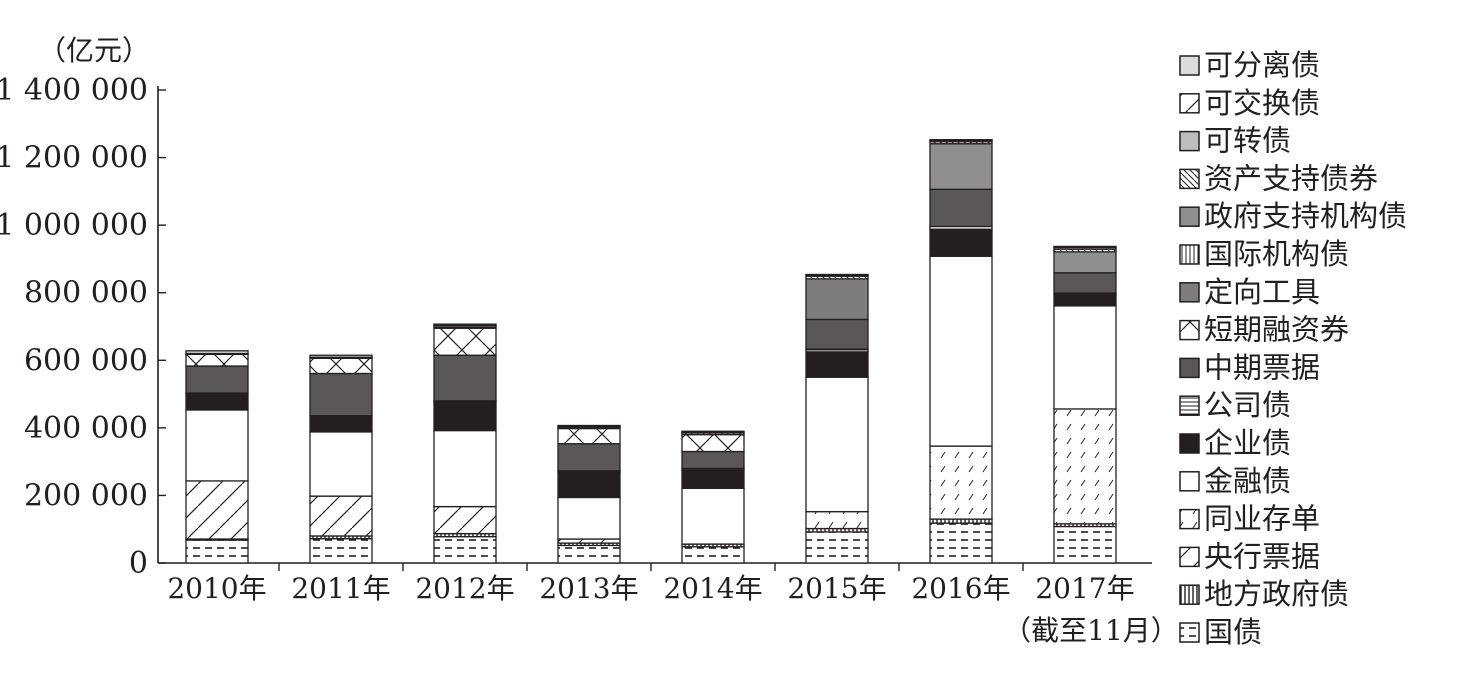 Image resolution: width=1466 pixels, height=677 pixels. Describe the element at coordinates (1305, 216) in the screenshot. I see `legend-label: 政府支持机构债` at that location.